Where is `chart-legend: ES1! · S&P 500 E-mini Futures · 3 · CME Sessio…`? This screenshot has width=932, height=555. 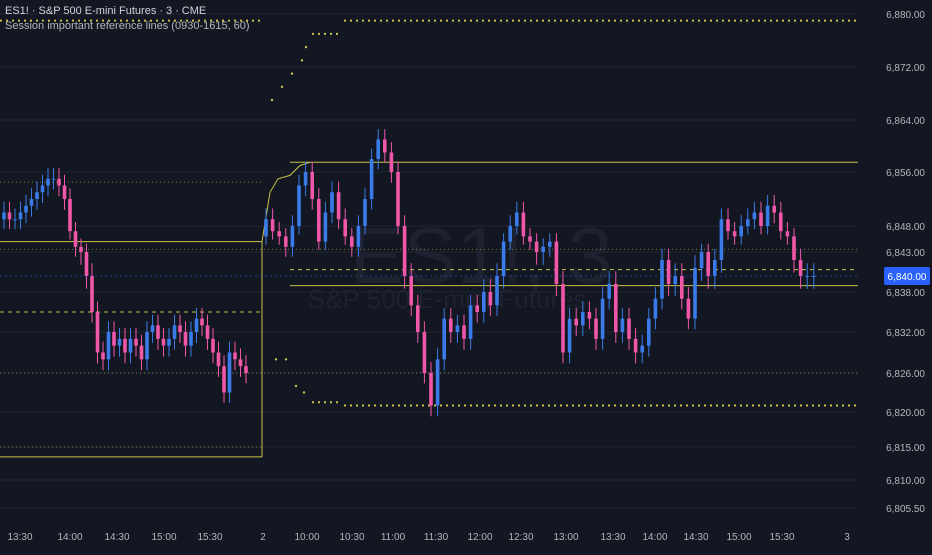 chart-legend: ES1! · S&P 500 E-mini Futures · 3 · CME Sessio… is located at coordinates (127, 19).